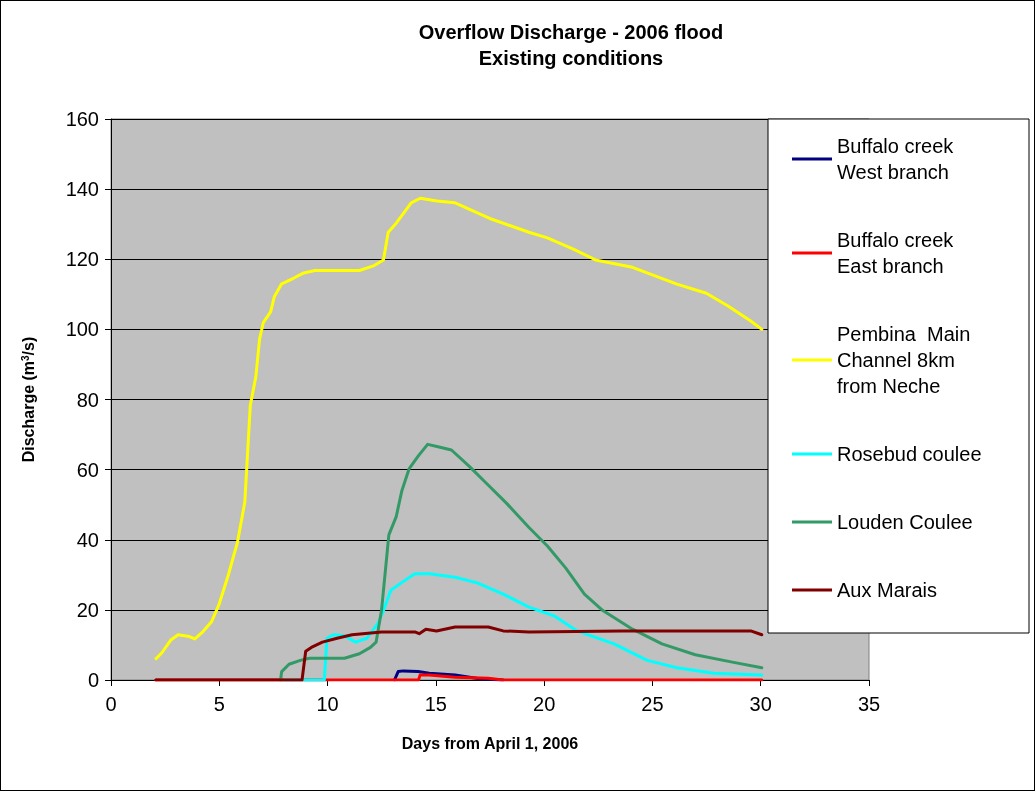 The height and width of the screenshot is (791, 1035). I want to click on y-tick-label: 0, so click(93, 680).